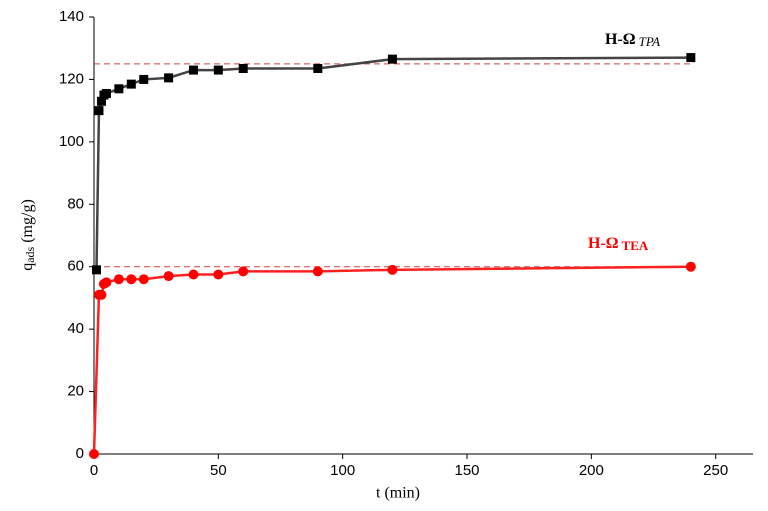  I want to click on y-tick-label: 20, so click(75, 391).